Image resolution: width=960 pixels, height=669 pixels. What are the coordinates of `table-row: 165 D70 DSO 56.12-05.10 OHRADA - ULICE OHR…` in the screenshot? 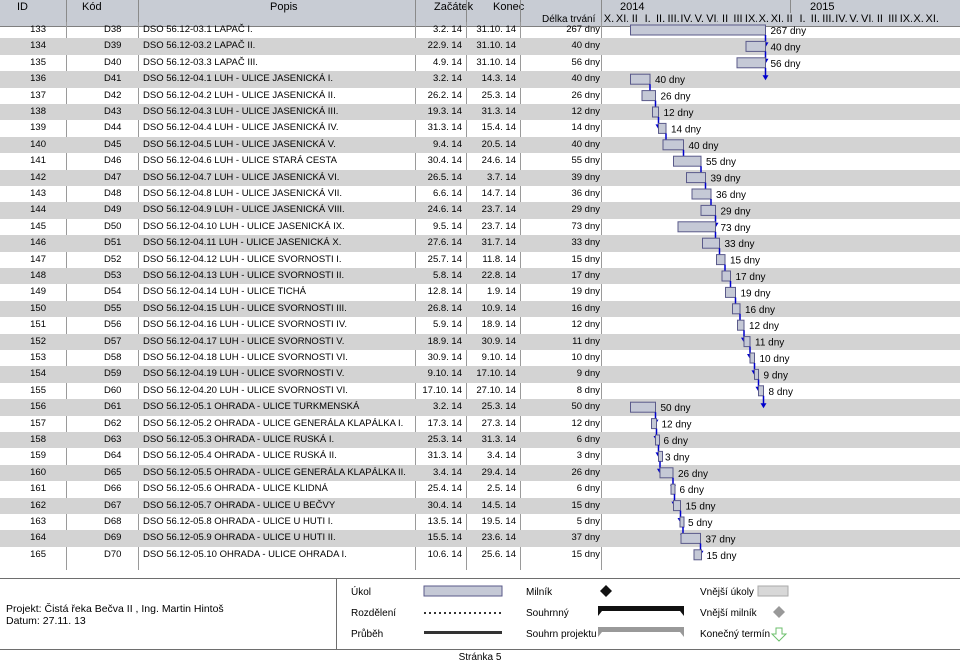 It's located at (480, 555).